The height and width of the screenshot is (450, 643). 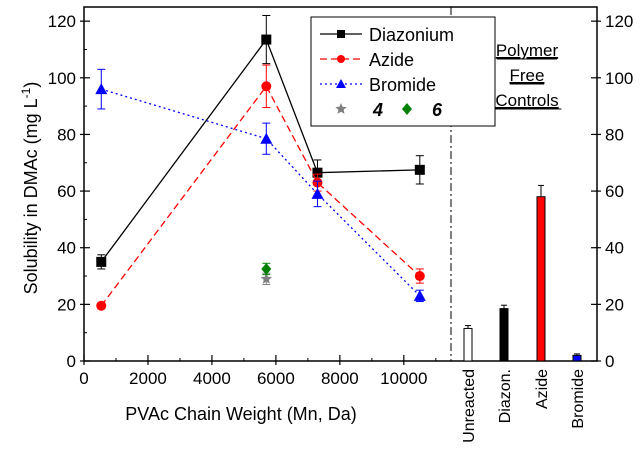 I want to click on legend: Diazonium Azide Bromide 4 6, so click(x=403, y=71).